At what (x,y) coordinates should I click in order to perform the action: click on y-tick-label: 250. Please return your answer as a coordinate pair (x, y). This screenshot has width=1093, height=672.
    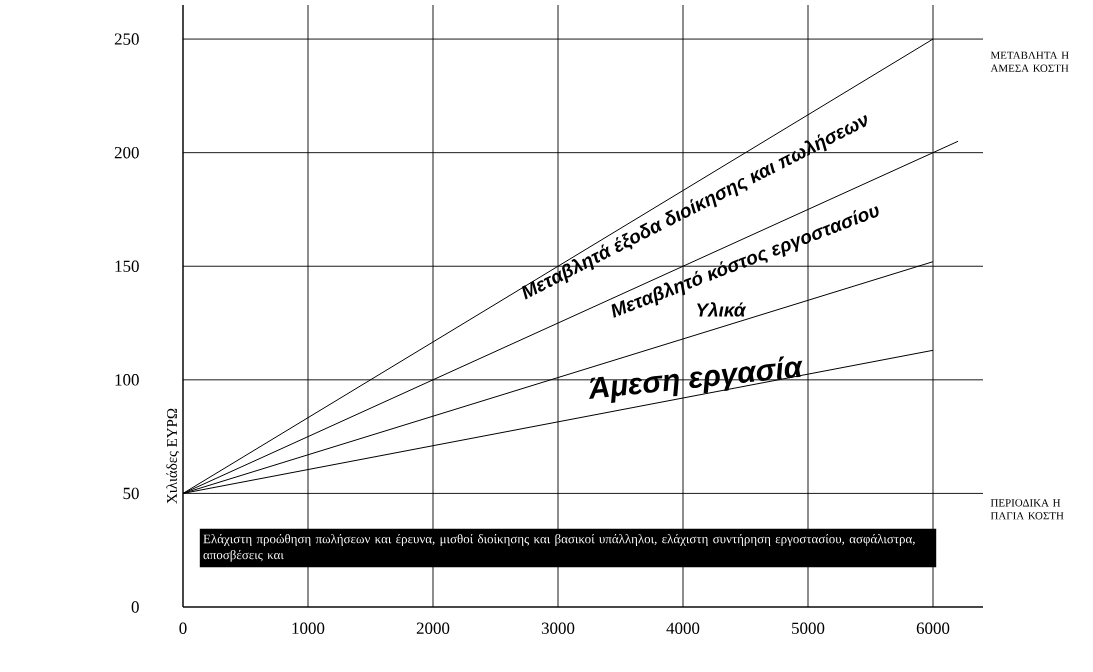
    Looking at the image, I should click on (126, 39).